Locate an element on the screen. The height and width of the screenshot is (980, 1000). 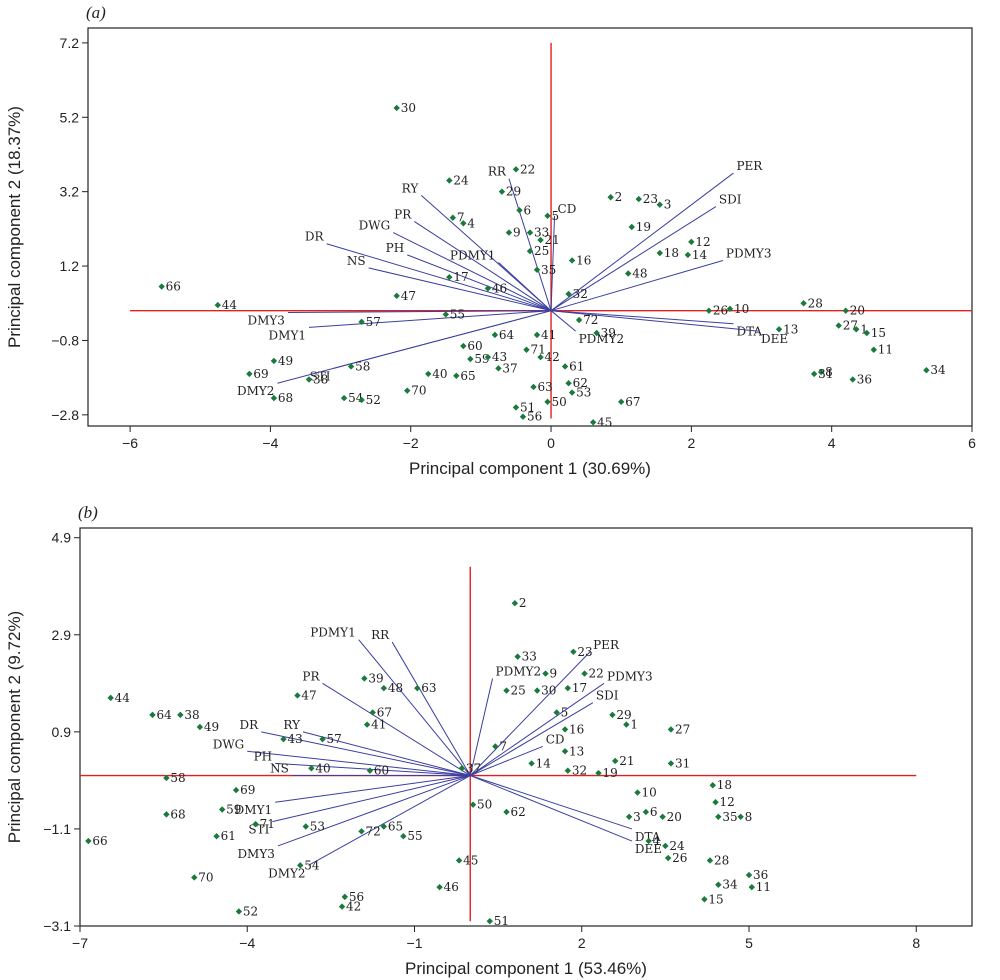
vector-label: PER is located at coordinates (749, 166).